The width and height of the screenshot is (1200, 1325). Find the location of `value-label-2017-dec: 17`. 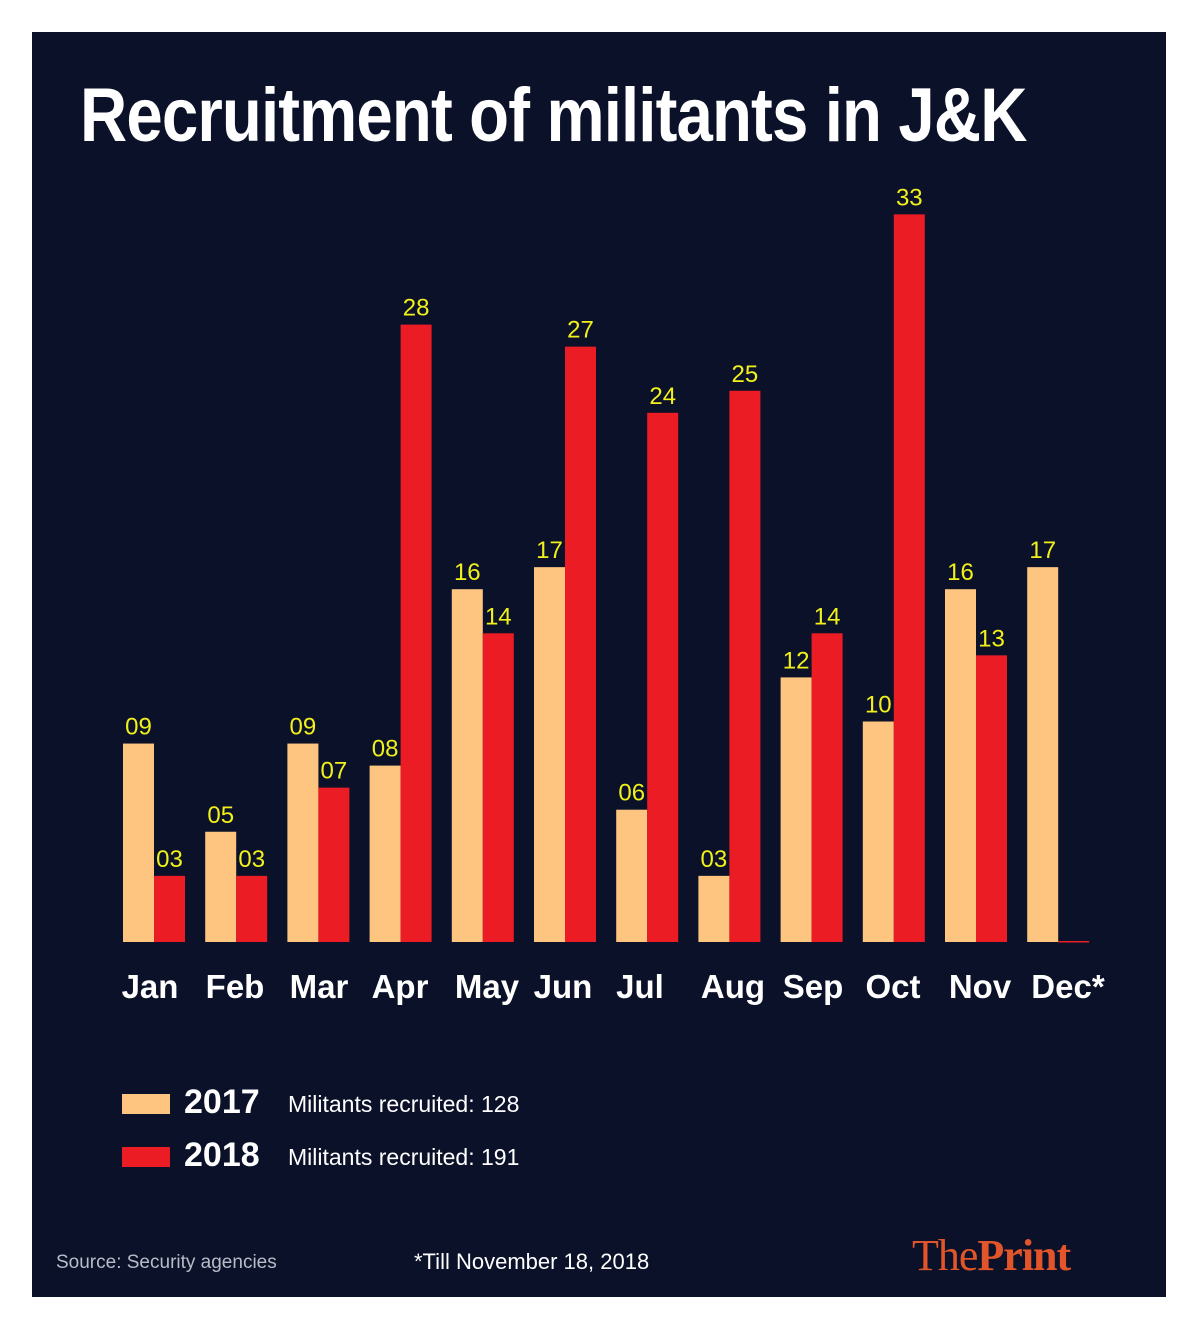

value-label-2017-dec: 17 is located at coordinates (1042, 550).